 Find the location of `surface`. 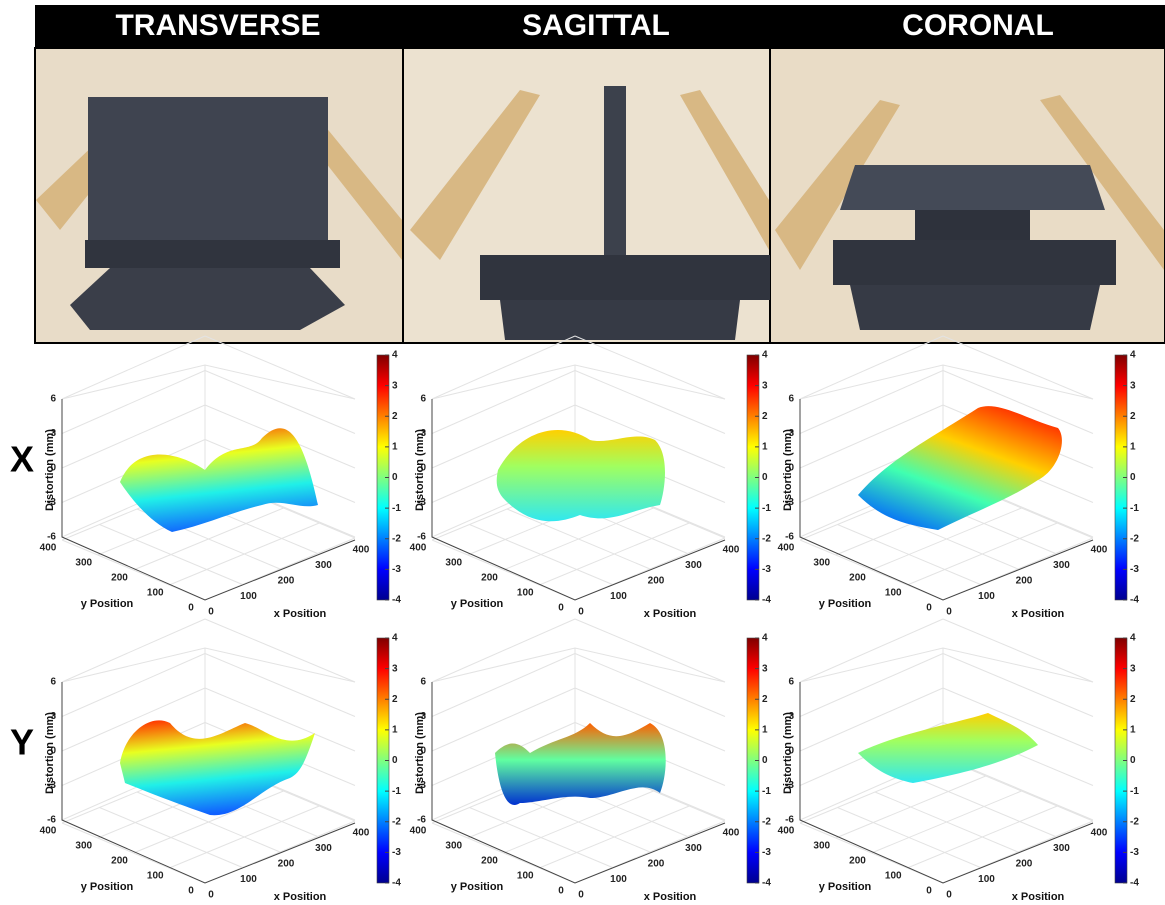

surface is located at coordinates (580, 476).